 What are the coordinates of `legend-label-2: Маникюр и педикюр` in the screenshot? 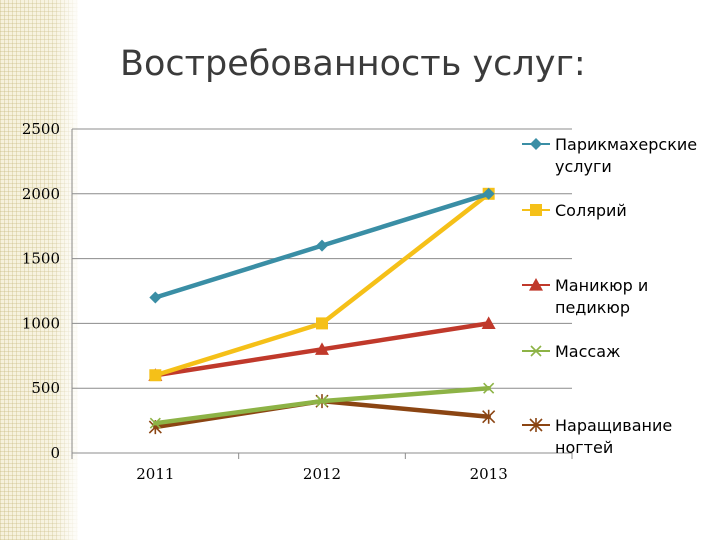 It's located at (601, 296).